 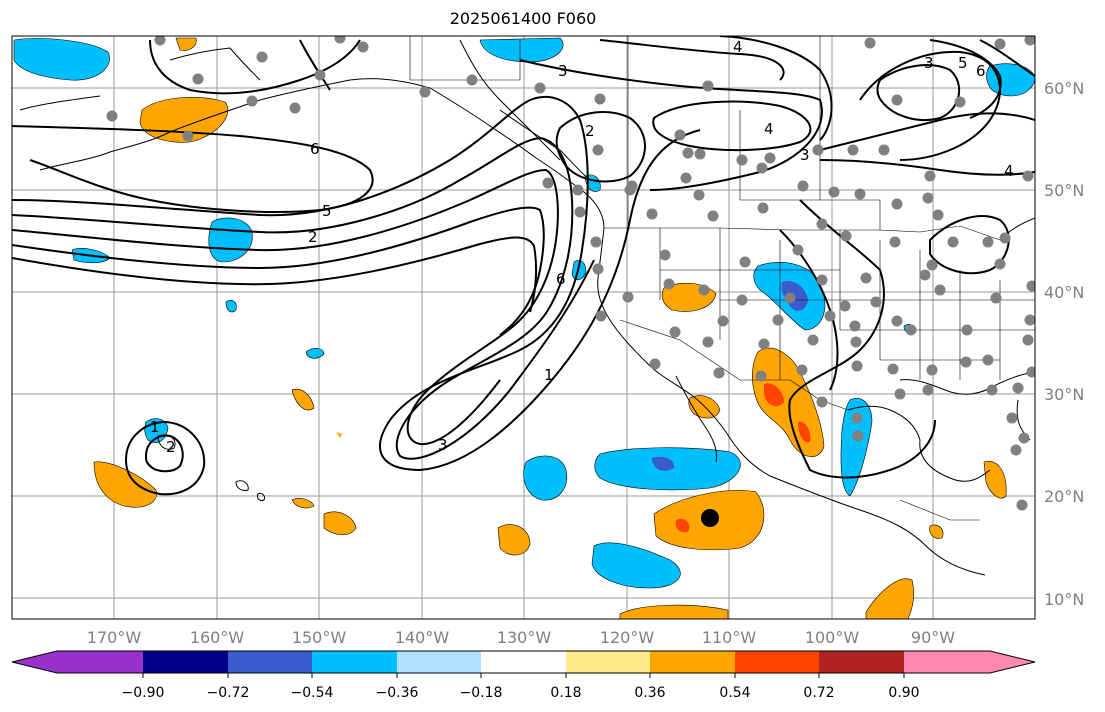 What do you see at coordinates (734, 693) in the screenshot?
I see `colorbar-tick-label: 0.54` at bounding box center [734, 693].